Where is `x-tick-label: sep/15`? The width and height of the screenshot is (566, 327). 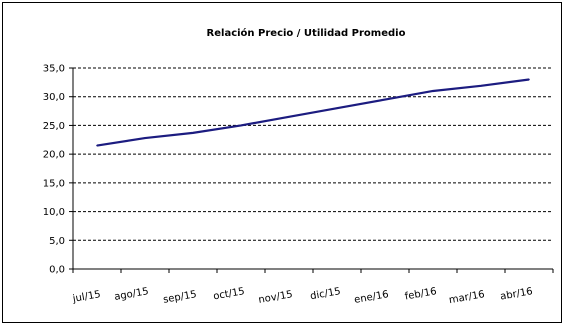 x-tick-label: sep/15 is located at coordinates (179, 297).